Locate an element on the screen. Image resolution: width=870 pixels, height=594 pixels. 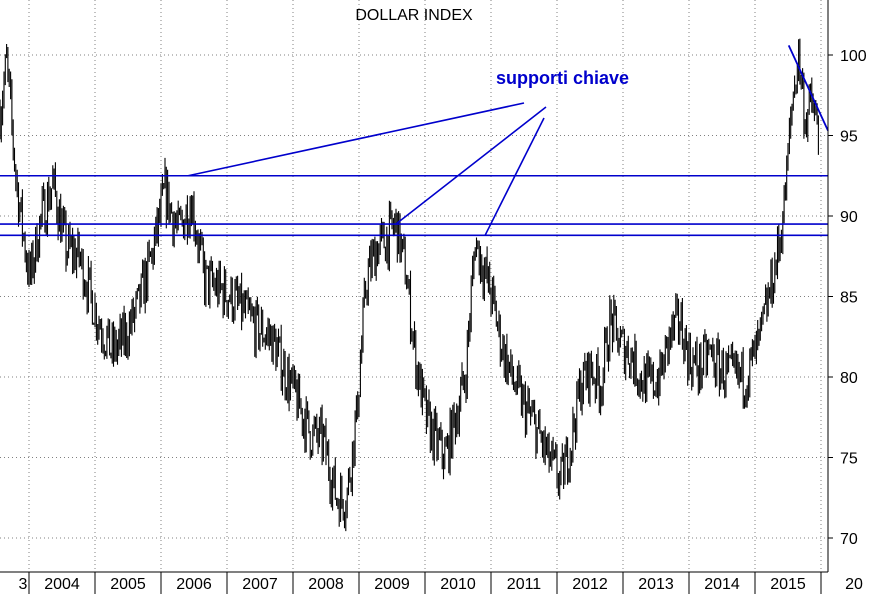
x-tick-label: 2005 is located at coordinates (128, 584).